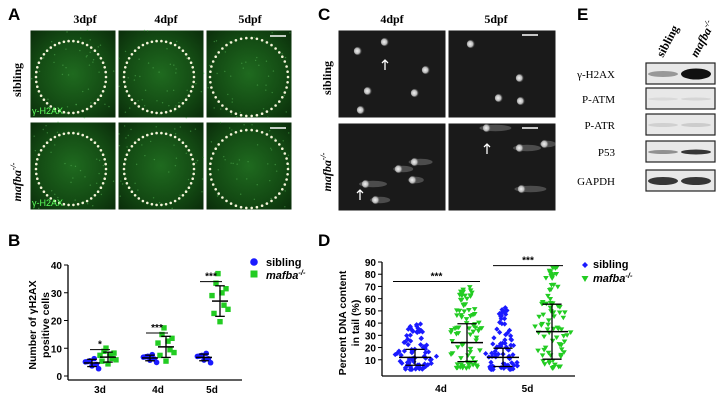 This screenshot has width=723, height=405. What do you see at coordinates (371, 263) in the screenshot?
I see `y-tick-label: 90` at bounding box center [371, 263].